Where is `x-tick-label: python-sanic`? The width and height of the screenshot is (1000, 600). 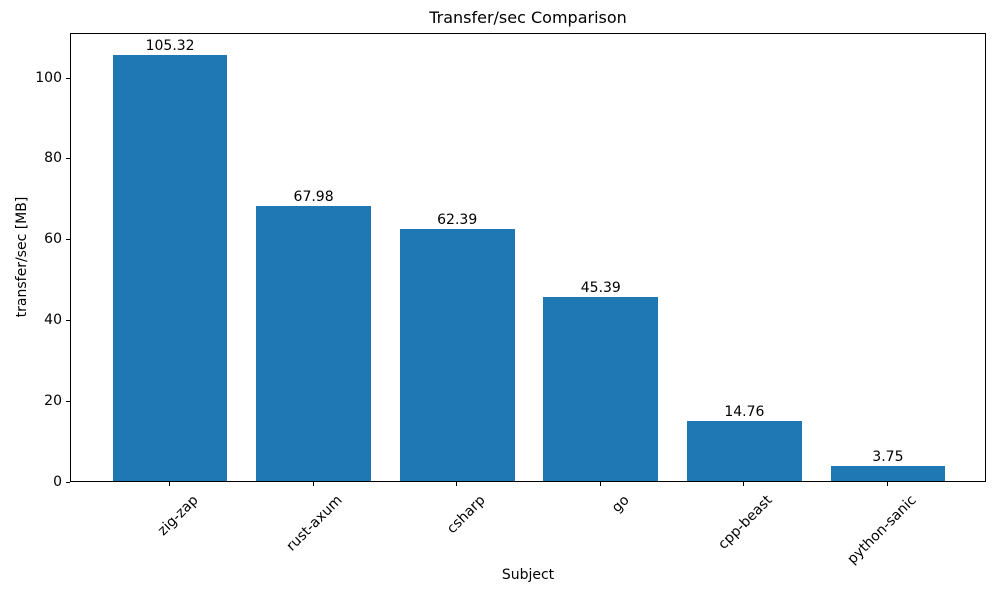 x-tick-label: python-sanic is located at coordinates (882, 530).